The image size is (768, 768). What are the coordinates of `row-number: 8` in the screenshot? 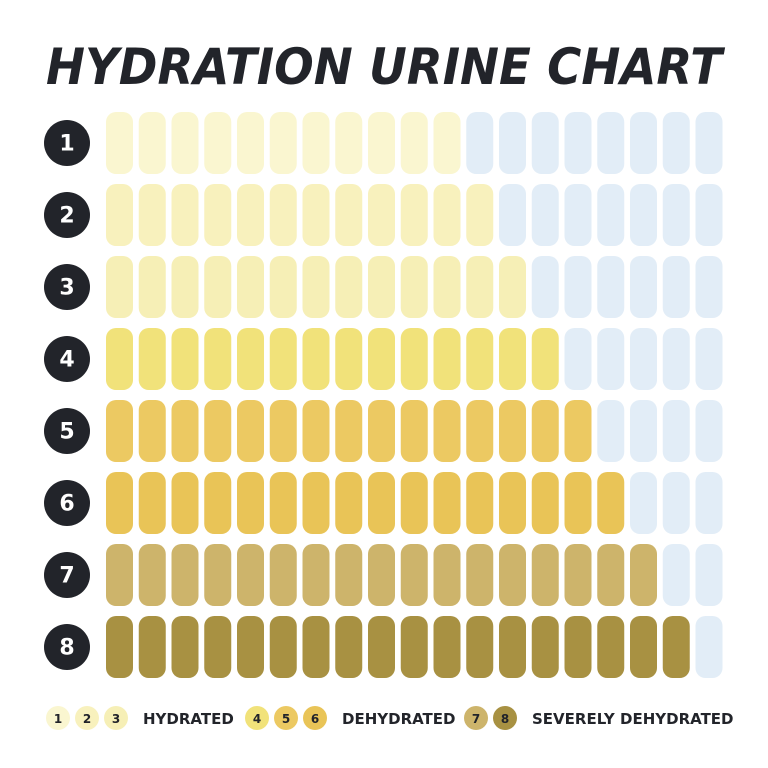 It's located at (66, 648).